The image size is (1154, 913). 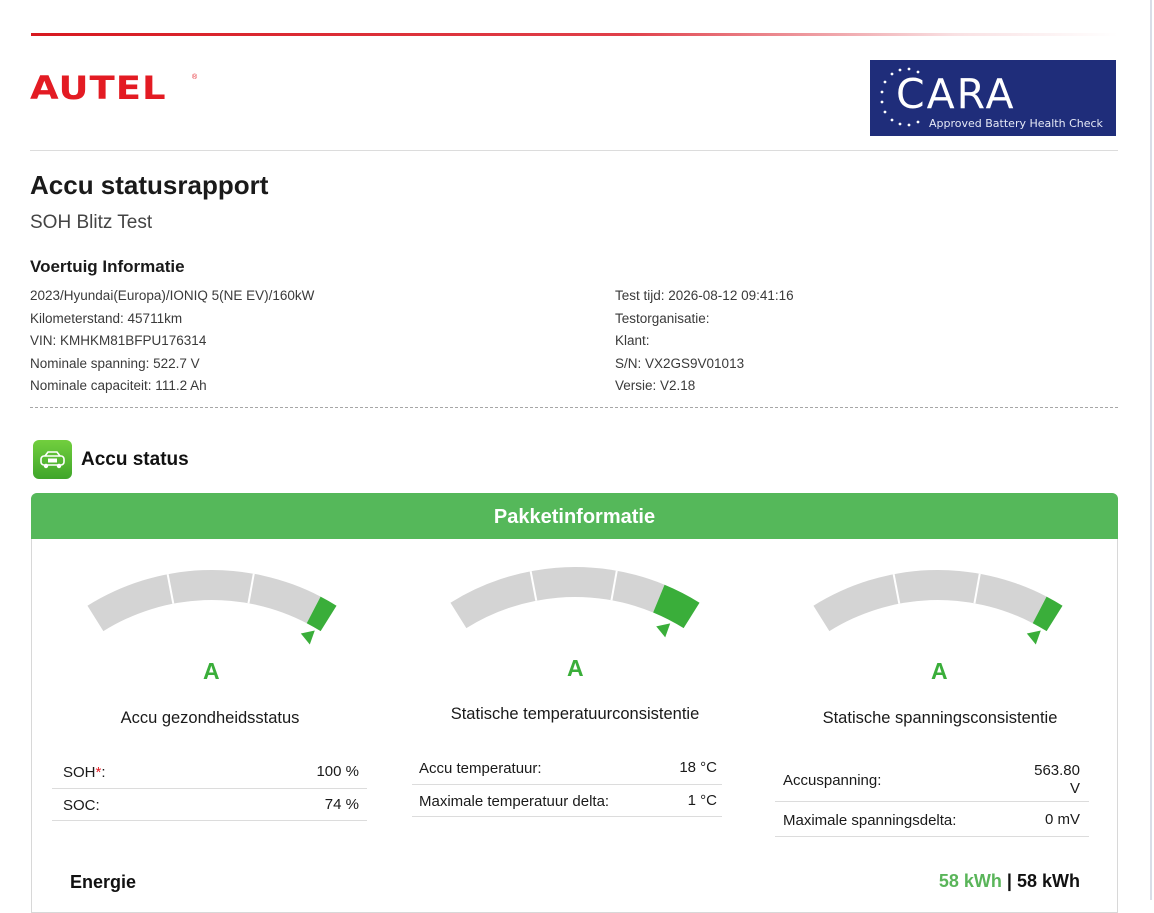 I want to click on software-version: Versie: V2.18, so click(x=655, y=385).